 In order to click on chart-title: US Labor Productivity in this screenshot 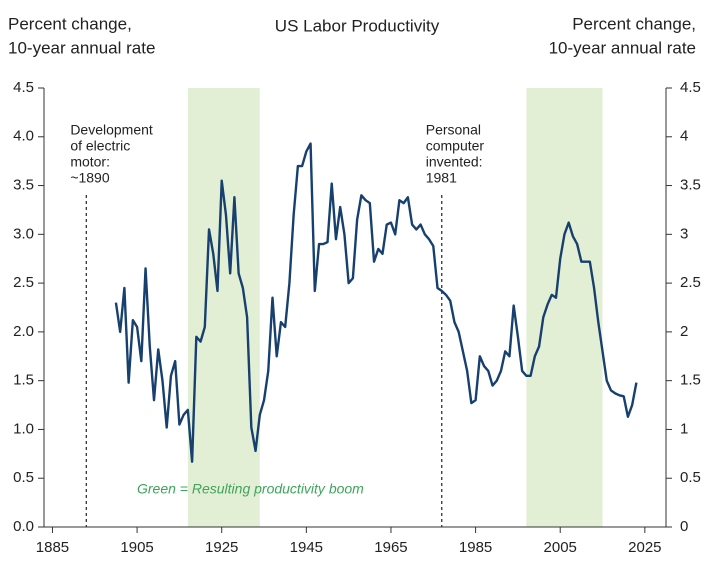, I will do `click(357, 25)`.